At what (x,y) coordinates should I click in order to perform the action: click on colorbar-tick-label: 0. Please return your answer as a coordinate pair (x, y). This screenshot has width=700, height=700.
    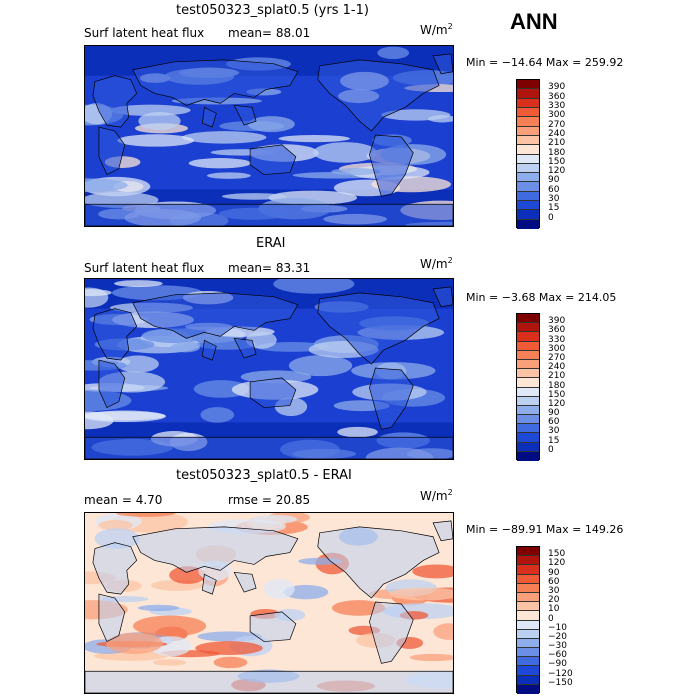
    Looking at the image, I should click on (551, 217).